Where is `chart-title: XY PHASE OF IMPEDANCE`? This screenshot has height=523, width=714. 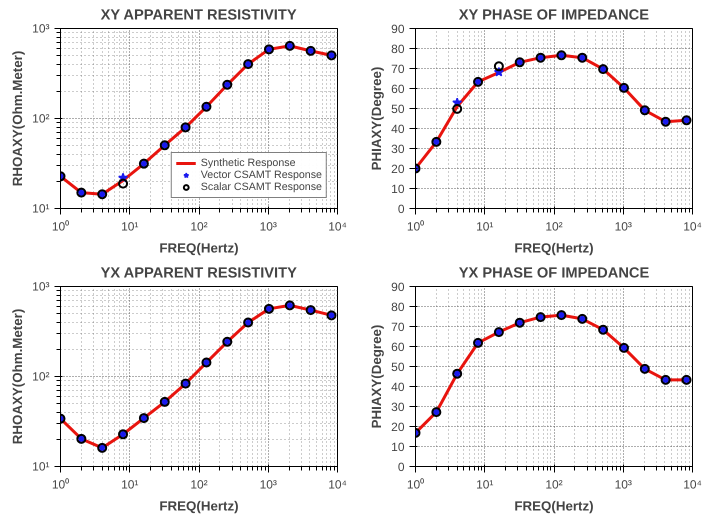
chart-title: XY PHASE OF IMPEDANCE is located at coordinates (554, 16).